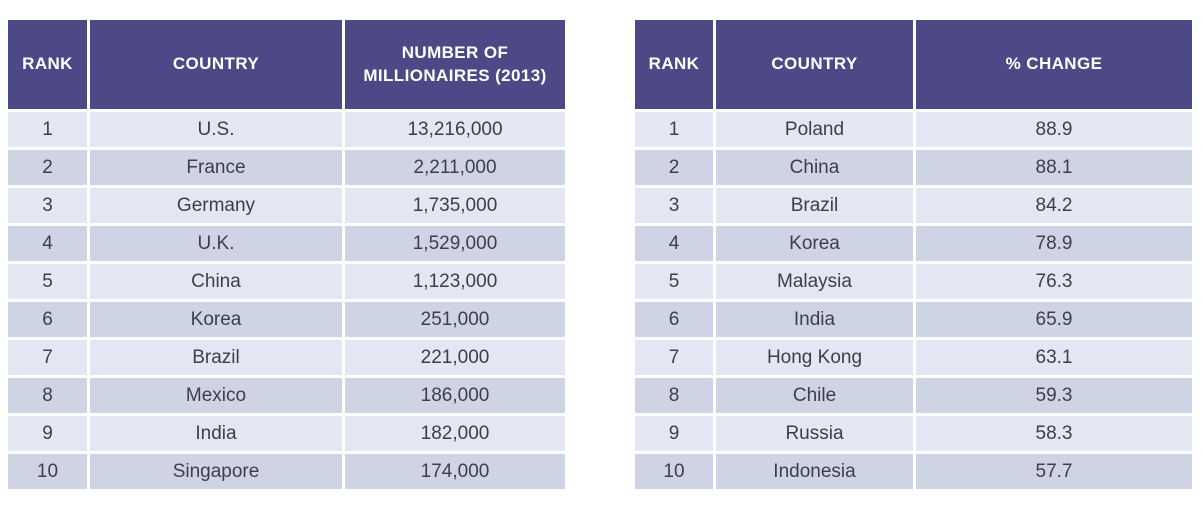 The width and height of the screenshot is (1203, 506). Describe the element at coordinates (1054, 471) in the screenshot. I see `value-cell: 57.7` at that location.